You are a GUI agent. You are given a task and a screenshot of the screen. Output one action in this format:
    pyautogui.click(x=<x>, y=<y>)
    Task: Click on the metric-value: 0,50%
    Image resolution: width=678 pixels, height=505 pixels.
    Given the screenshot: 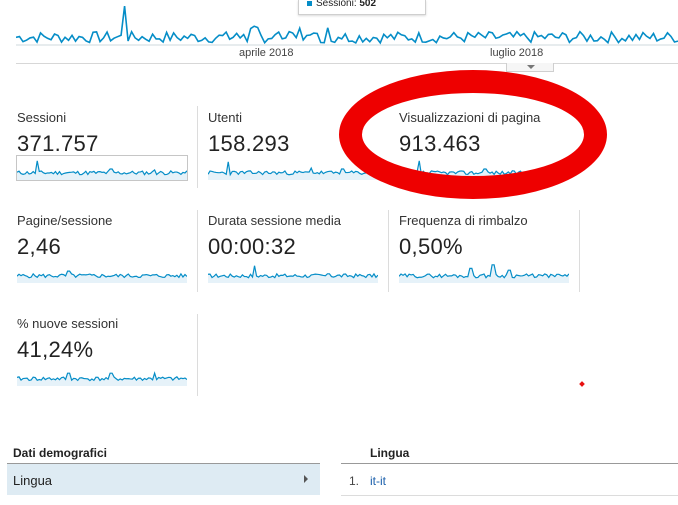 What is the action you would take?
    pyautogui.click(x=431, y=246)
    